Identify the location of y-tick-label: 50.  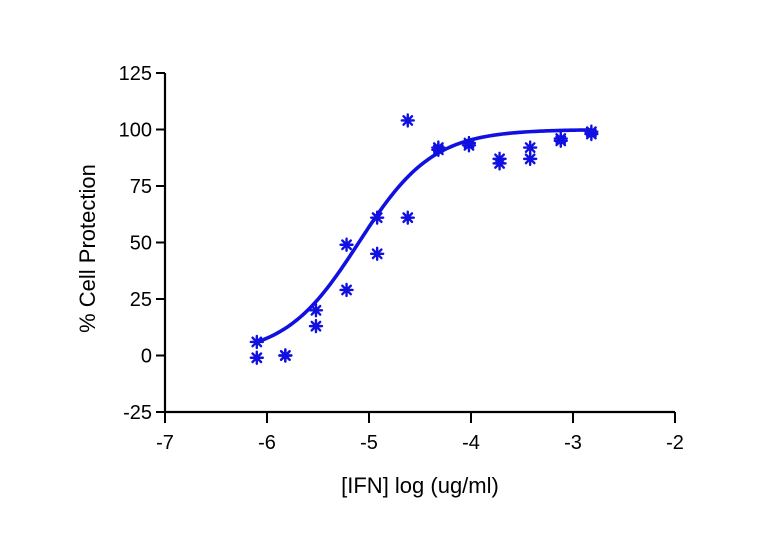
(141, 244).